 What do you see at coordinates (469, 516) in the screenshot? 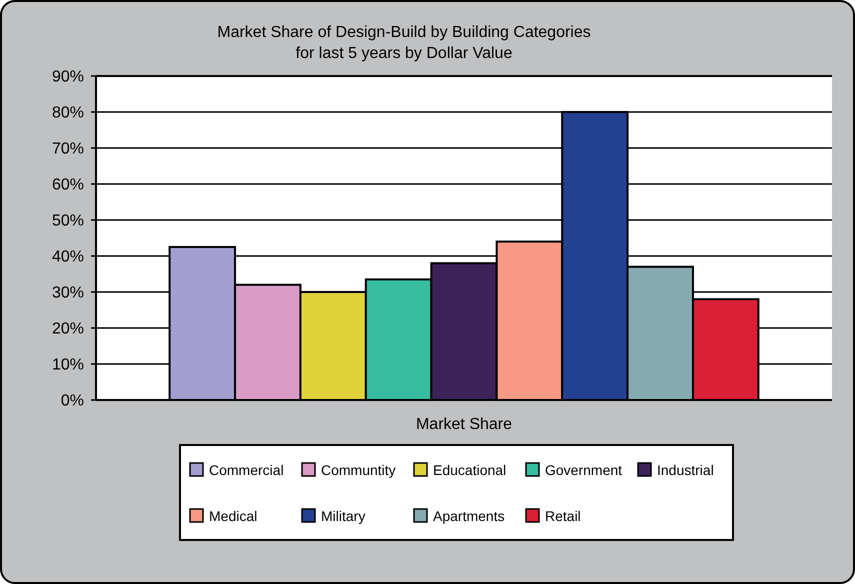
I see `legend-label: Apartments` at bounding box center [469, 516].